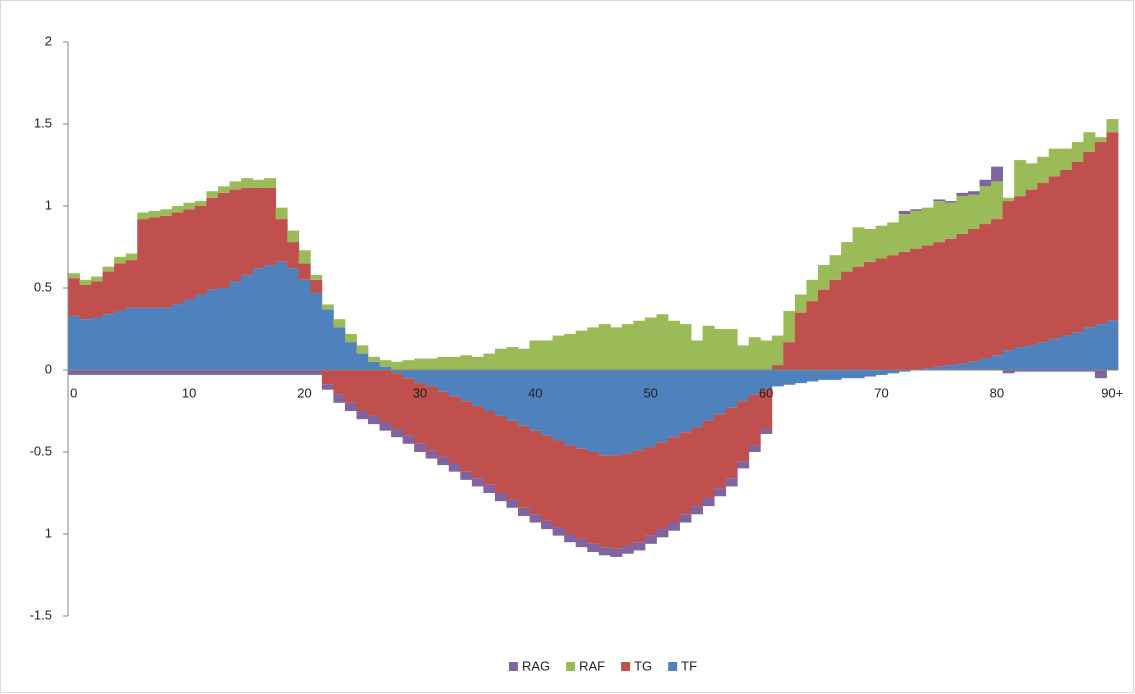 The width and height of the screenshot is (1135, 694). What do you see at coordinates (997, 392) in the screenshot?
I see `x-tick-label: 80` at bounding box center [997, 392].